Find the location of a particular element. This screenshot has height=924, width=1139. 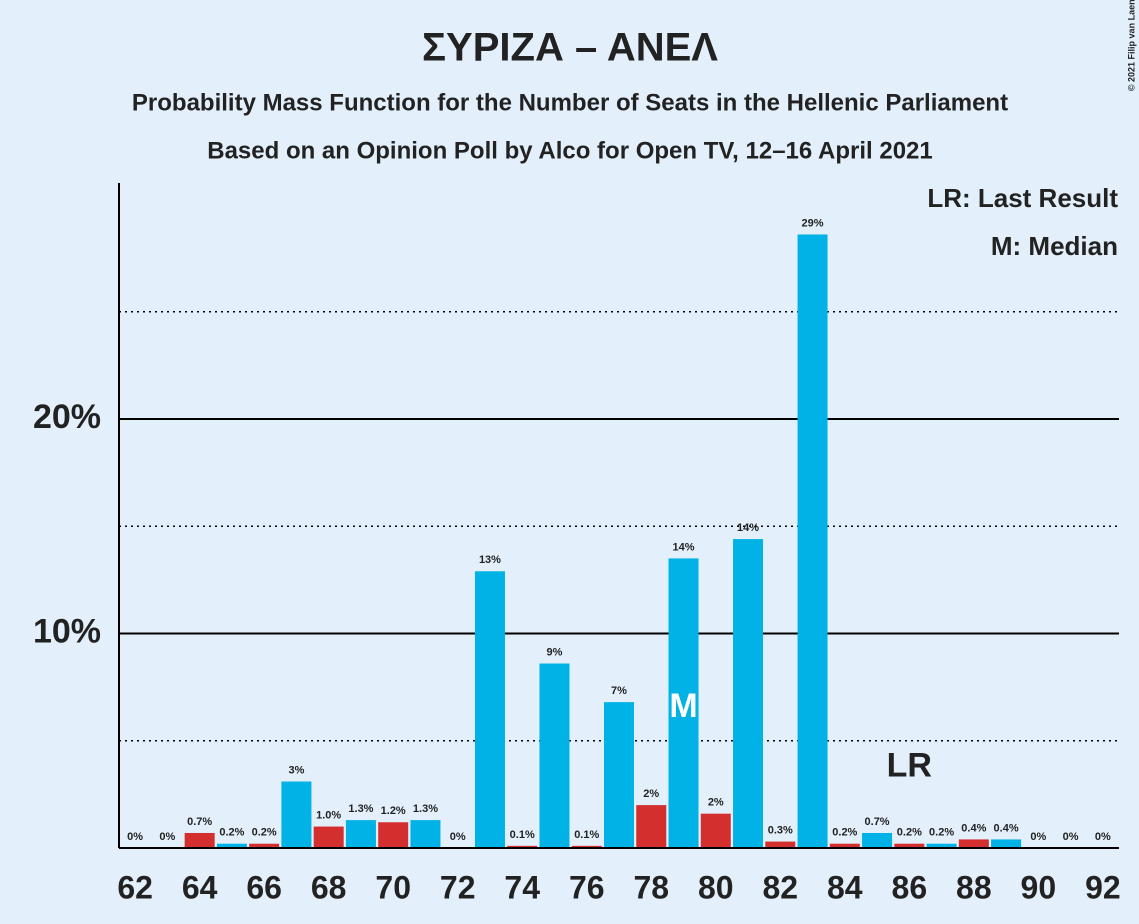

x-tick-label: 64 is located at coordinates (200, 887).